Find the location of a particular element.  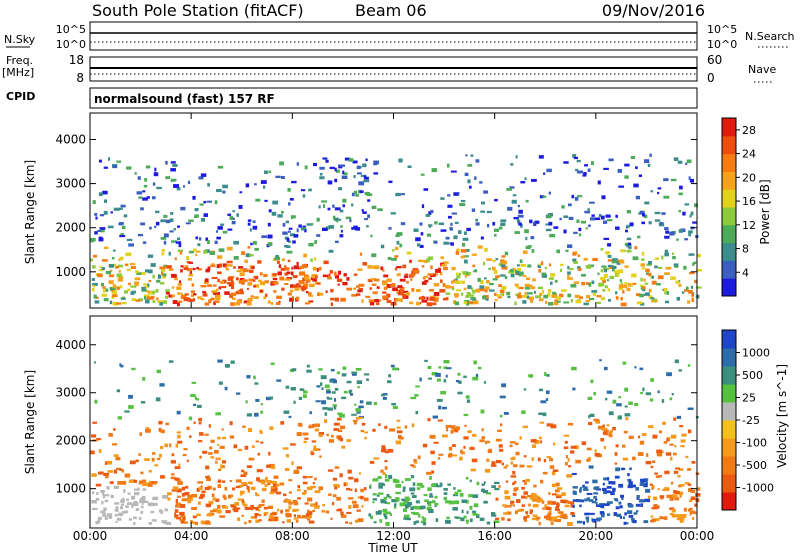

colorbar-tick-label: -500 is located at coordinates (754, 465).